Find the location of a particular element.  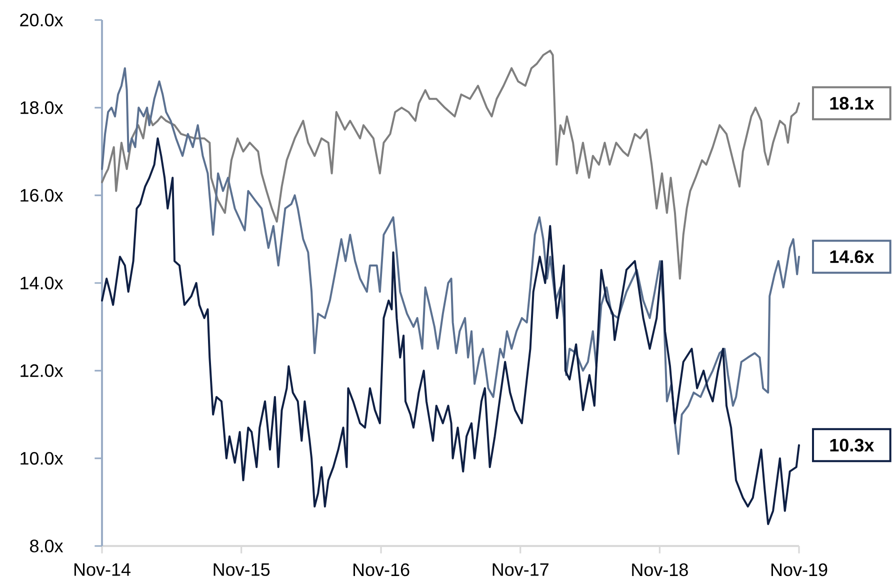

y-tick-label: 20.0x is located at coordinates (42, 20).